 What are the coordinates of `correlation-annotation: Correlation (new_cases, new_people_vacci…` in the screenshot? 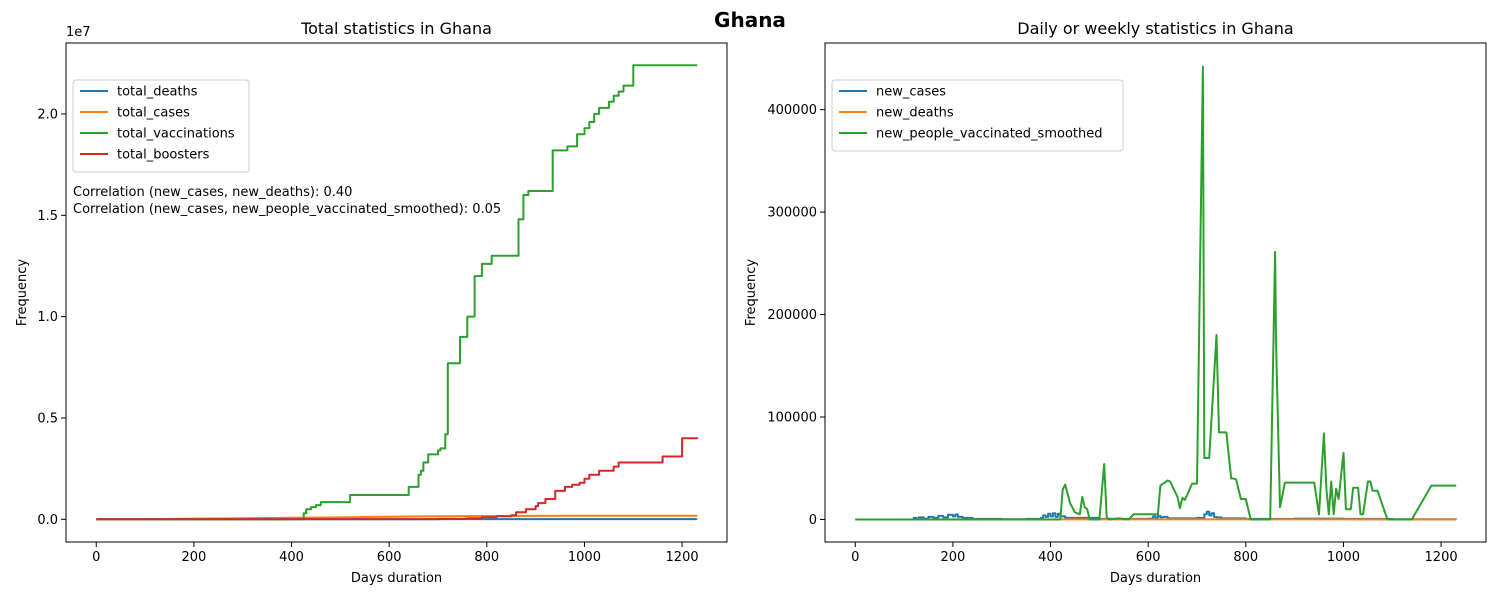 It's located at (287, 209).